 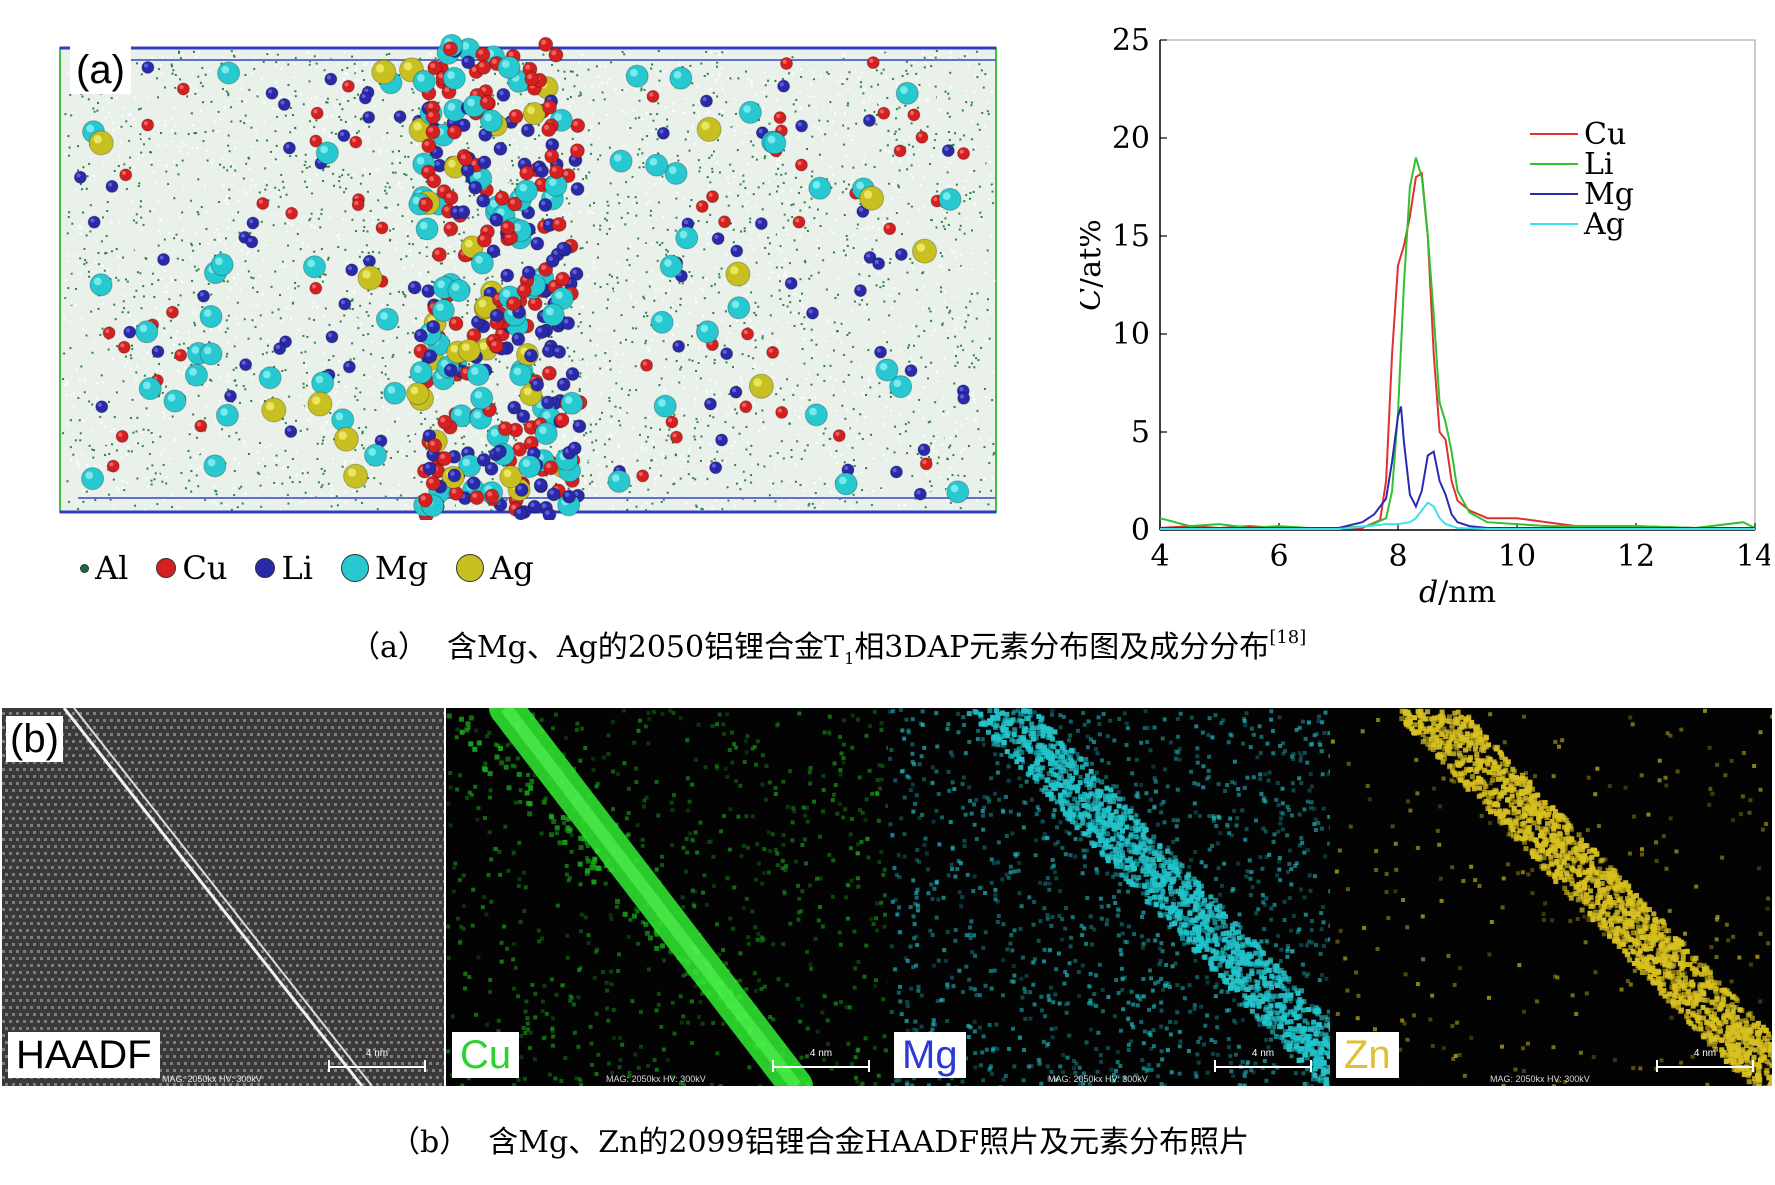 I want to click on legend-item-cu: Cu, so click(x=191, y=568).